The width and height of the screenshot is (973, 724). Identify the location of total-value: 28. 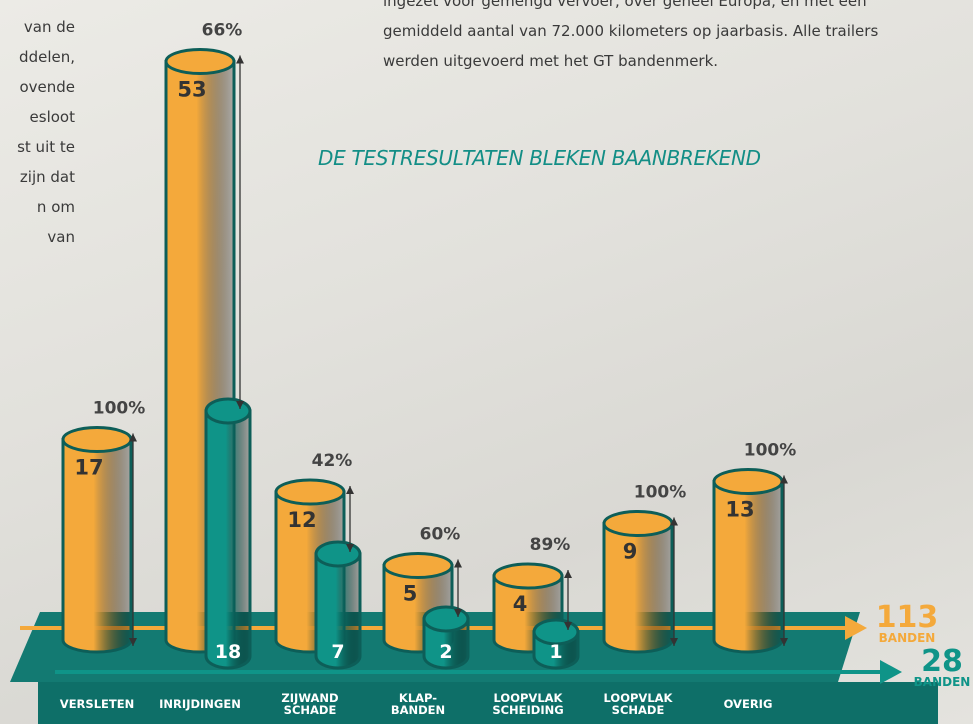
(942, 661).